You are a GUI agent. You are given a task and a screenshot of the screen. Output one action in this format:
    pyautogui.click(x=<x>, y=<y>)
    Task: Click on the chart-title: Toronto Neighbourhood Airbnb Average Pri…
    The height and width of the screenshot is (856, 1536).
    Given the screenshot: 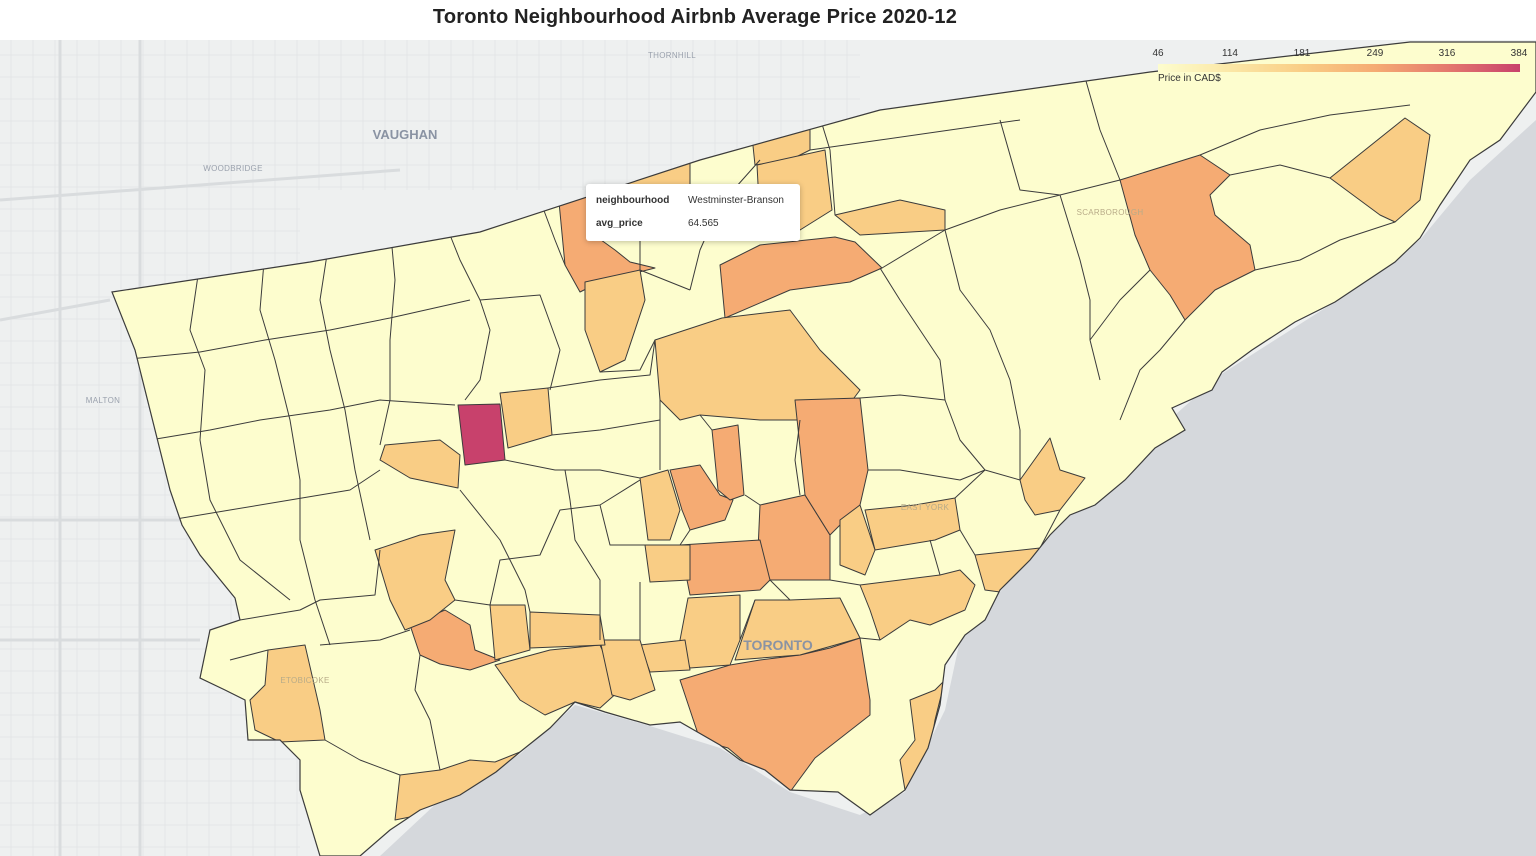 What is the action you would take?
    pyautogui.click(x=695, y=17)
    